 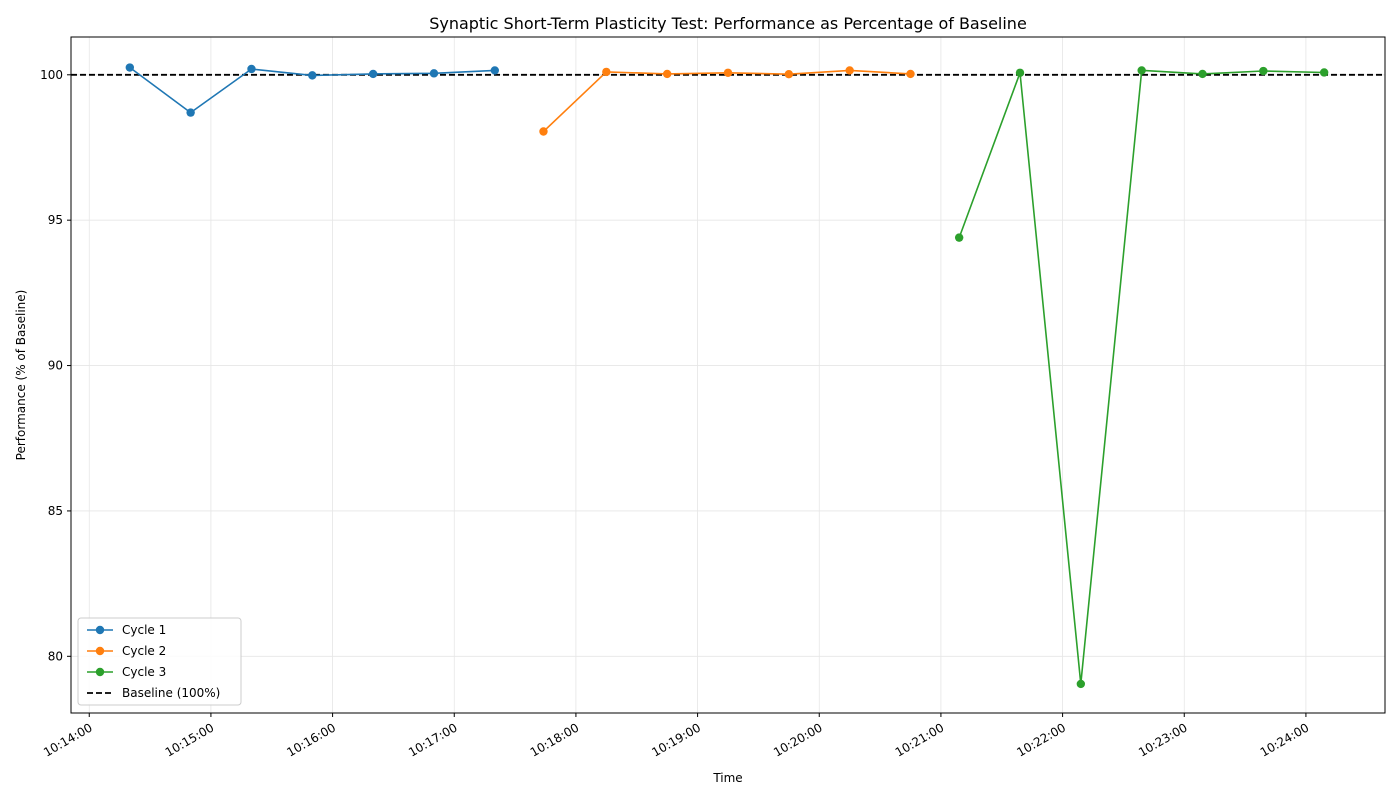 I want to click on legend-label: Cycle 1, so click(x=144, y=630).